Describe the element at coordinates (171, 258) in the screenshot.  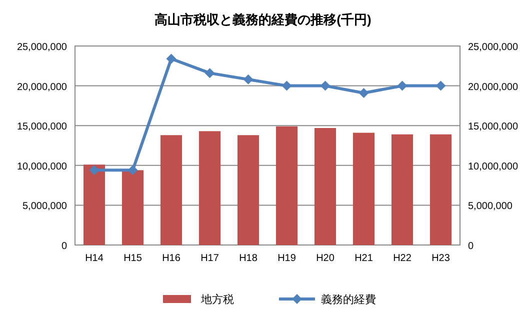
I see `x-tick-label: H16` at that location.